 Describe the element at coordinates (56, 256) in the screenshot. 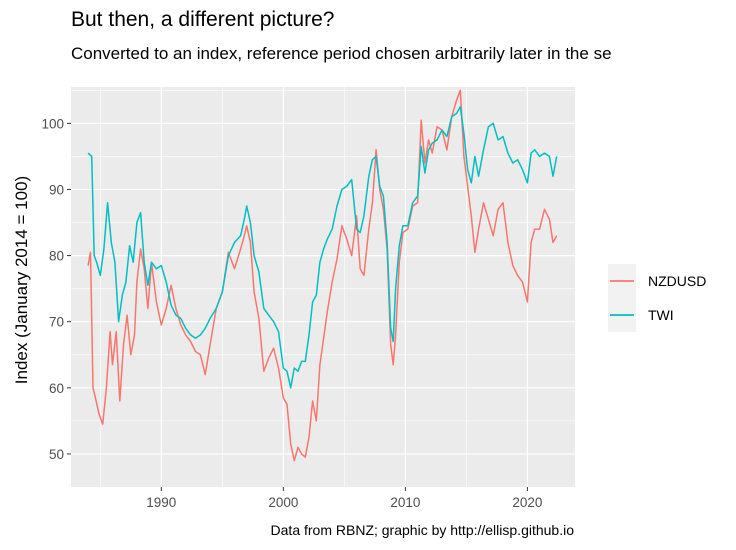

I see `y-tick-label: 80` at that location.